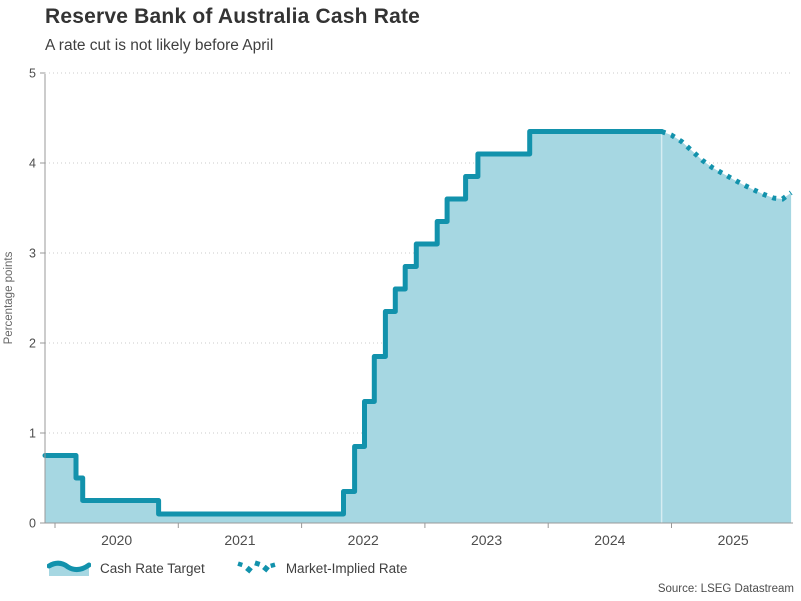 The height and width of the screenshot is (601, 801). Describe the element at coordinates (32, 254) in the screenshot. I see `y-tick-label-3: 3` at that location.